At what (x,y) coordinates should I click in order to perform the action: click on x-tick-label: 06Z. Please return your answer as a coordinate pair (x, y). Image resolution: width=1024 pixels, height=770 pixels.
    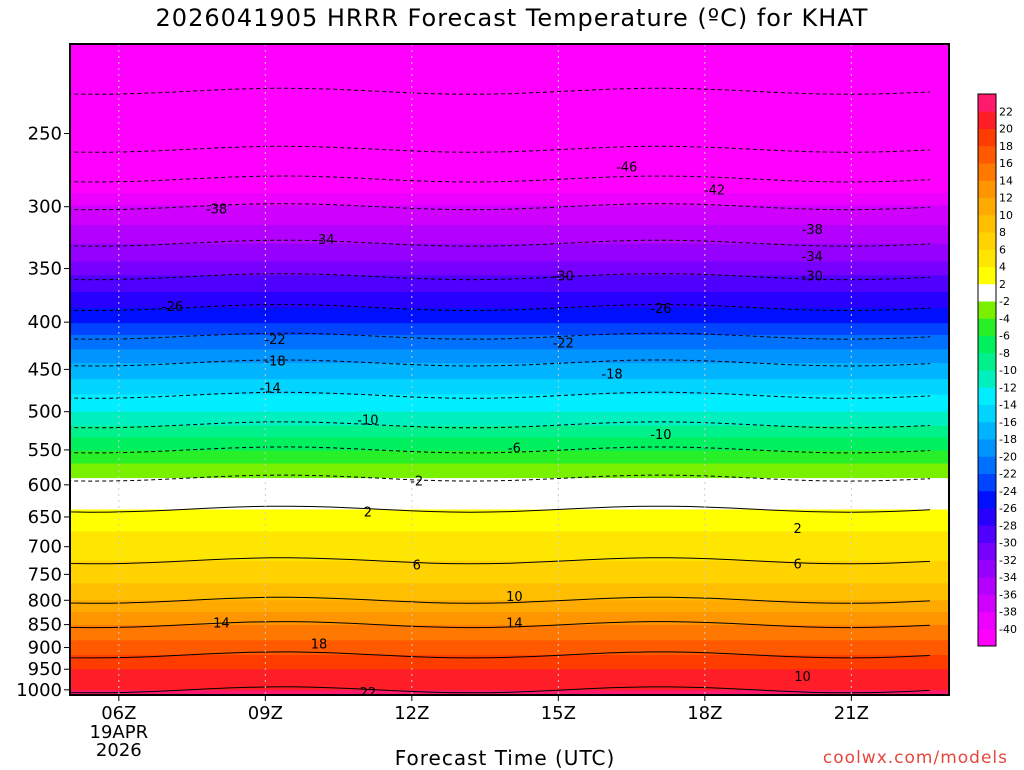
    Looking at the image, I should click on (118, 713).